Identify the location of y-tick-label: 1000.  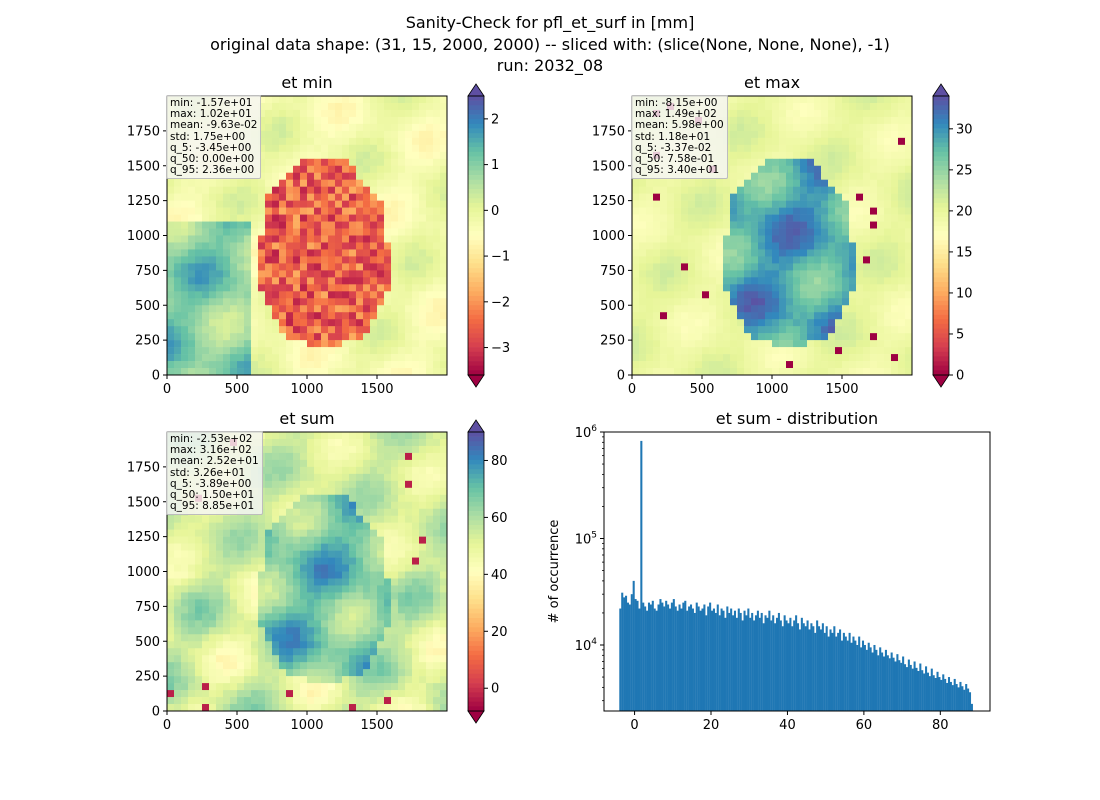
(608, 236).